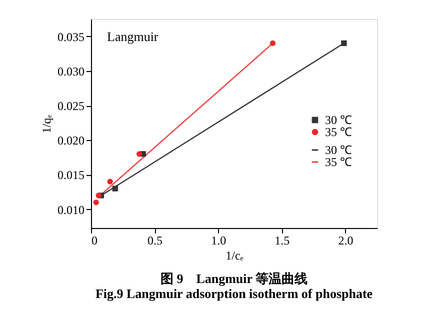 The image size is (437, 328). What do you see at coordinates (235, 255) in the screenshot?
I see `x-axis-title: 1/cₑ` at bounding box center [235, 255].